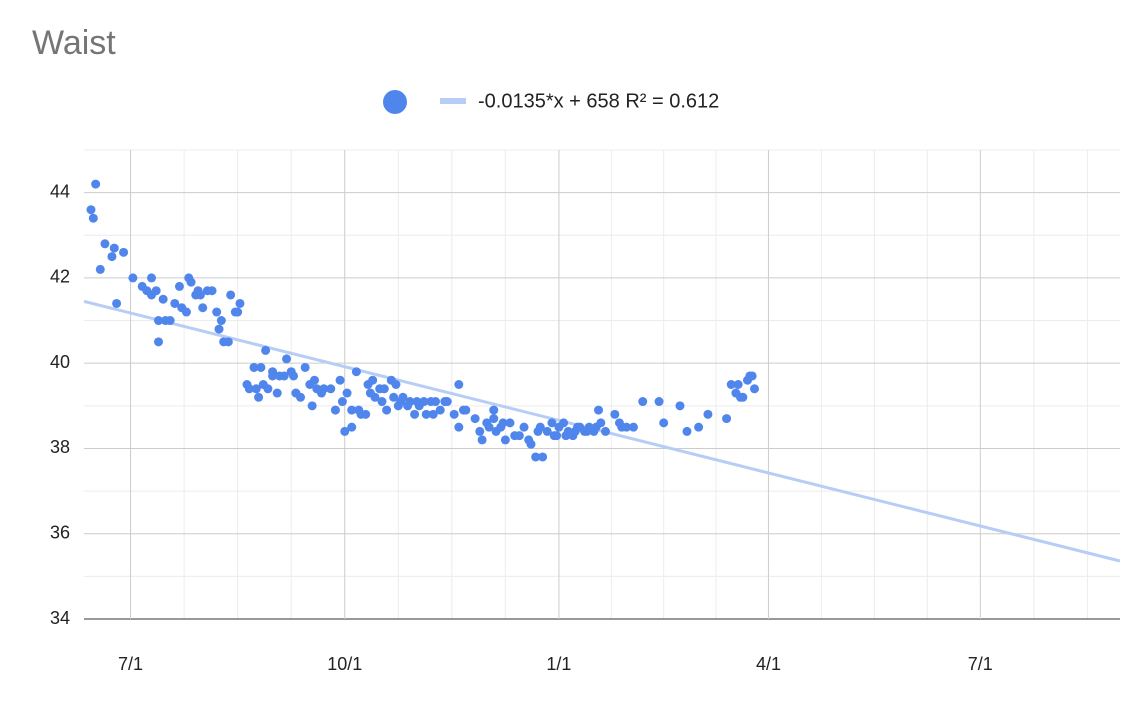  Describe the element at coordinates (395, 102) in the screenshot. I see `legend-marker` at that location.